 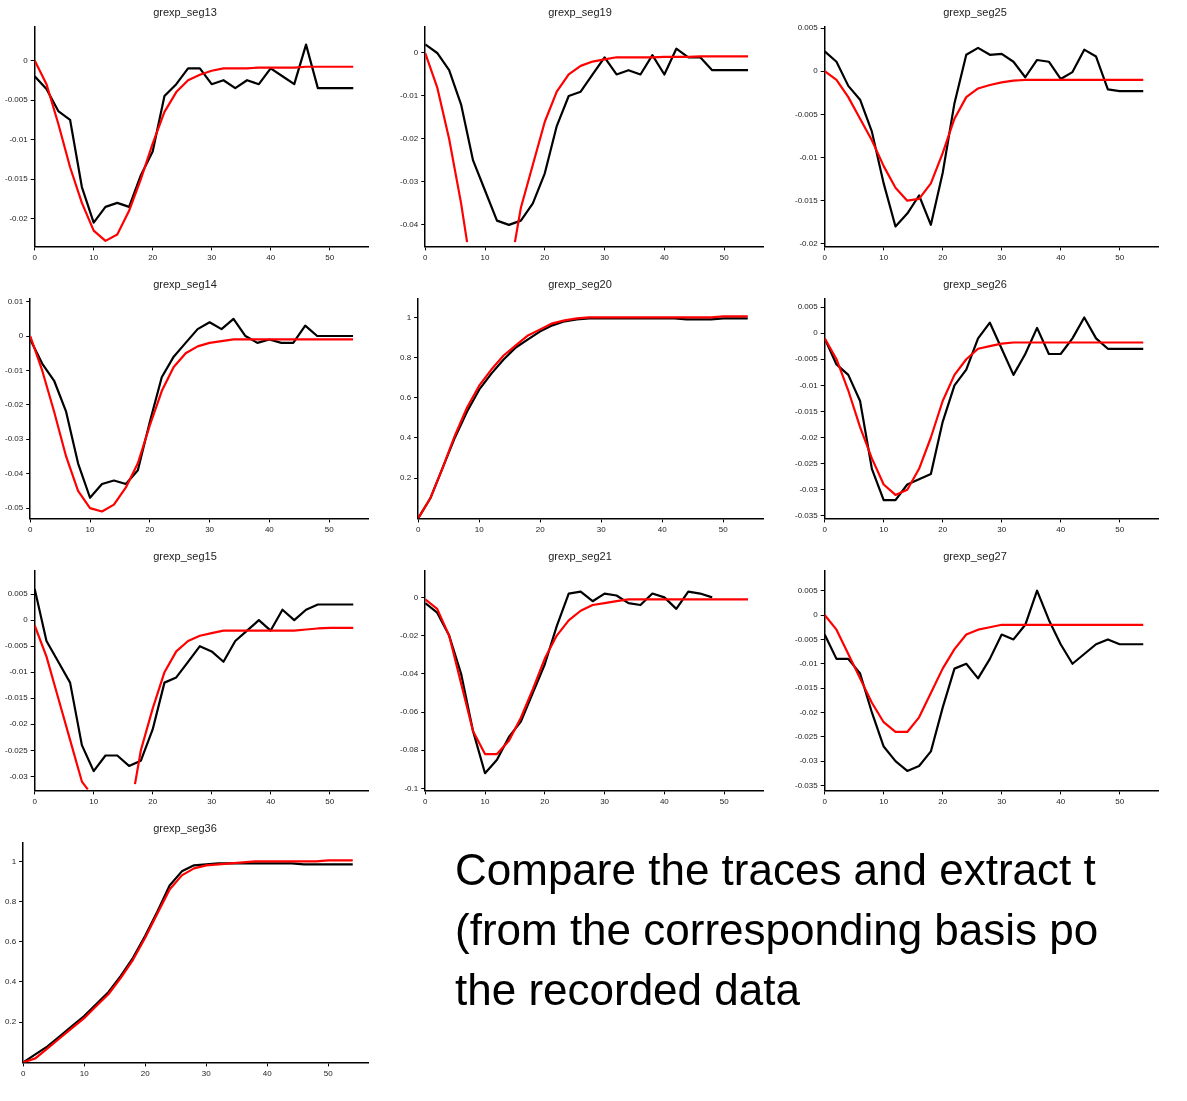 I want to click on chart-title: grexp_seg25, so click(x=975, y=11).